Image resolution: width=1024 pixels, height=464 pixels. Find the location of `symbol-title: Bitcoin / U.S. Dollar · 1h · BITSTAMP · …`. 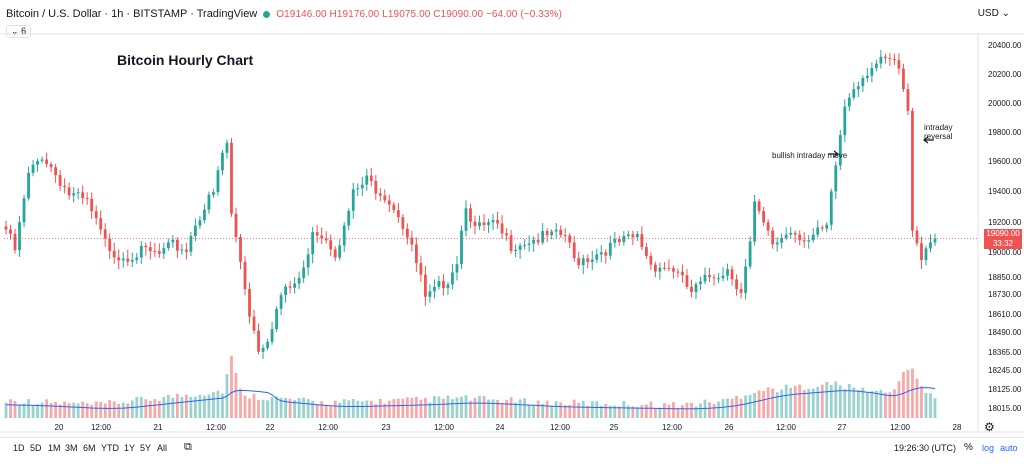

symbol-title: Bitcoin / U.S. Dollar · 1h · BITSTAMP · … is located at coordinates (132, 14).